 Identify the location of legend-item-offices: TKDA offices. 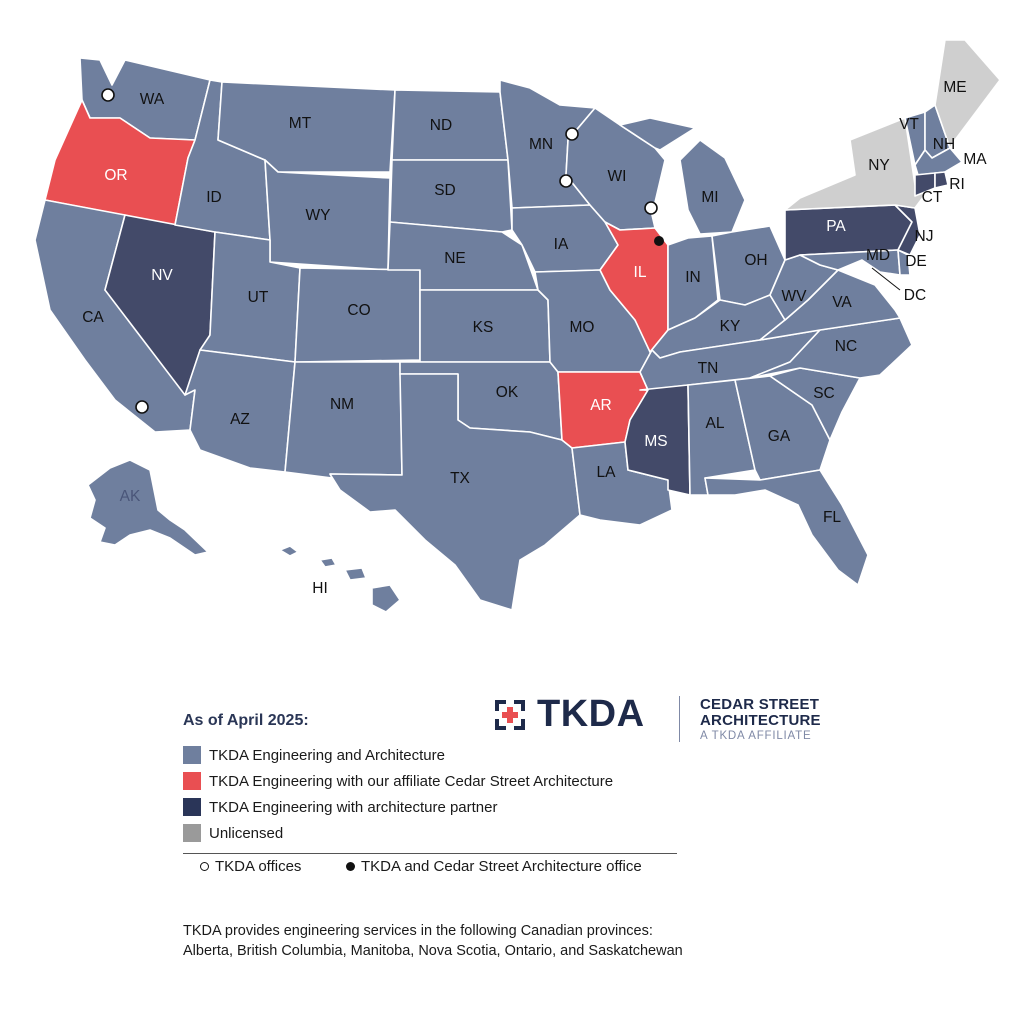
(250, 866).